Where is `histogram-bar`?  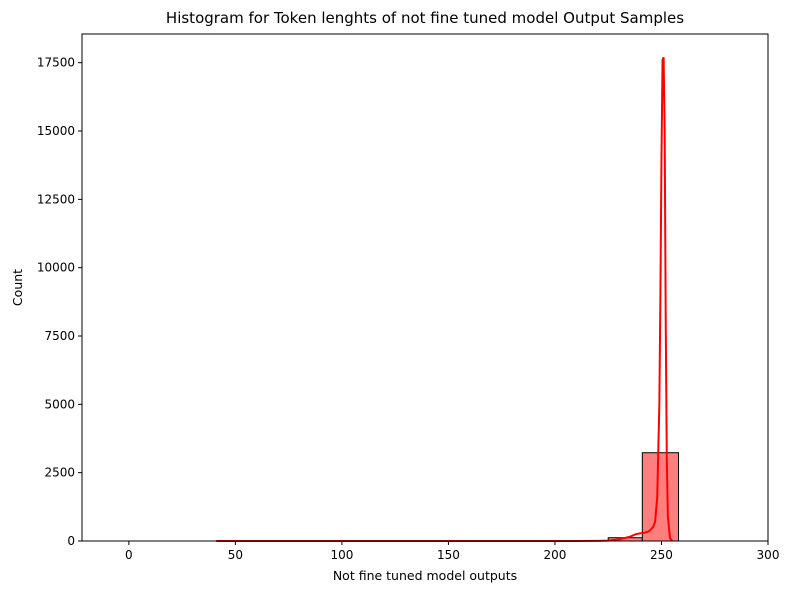
histogram-bar is located at coordinates (660, 497).